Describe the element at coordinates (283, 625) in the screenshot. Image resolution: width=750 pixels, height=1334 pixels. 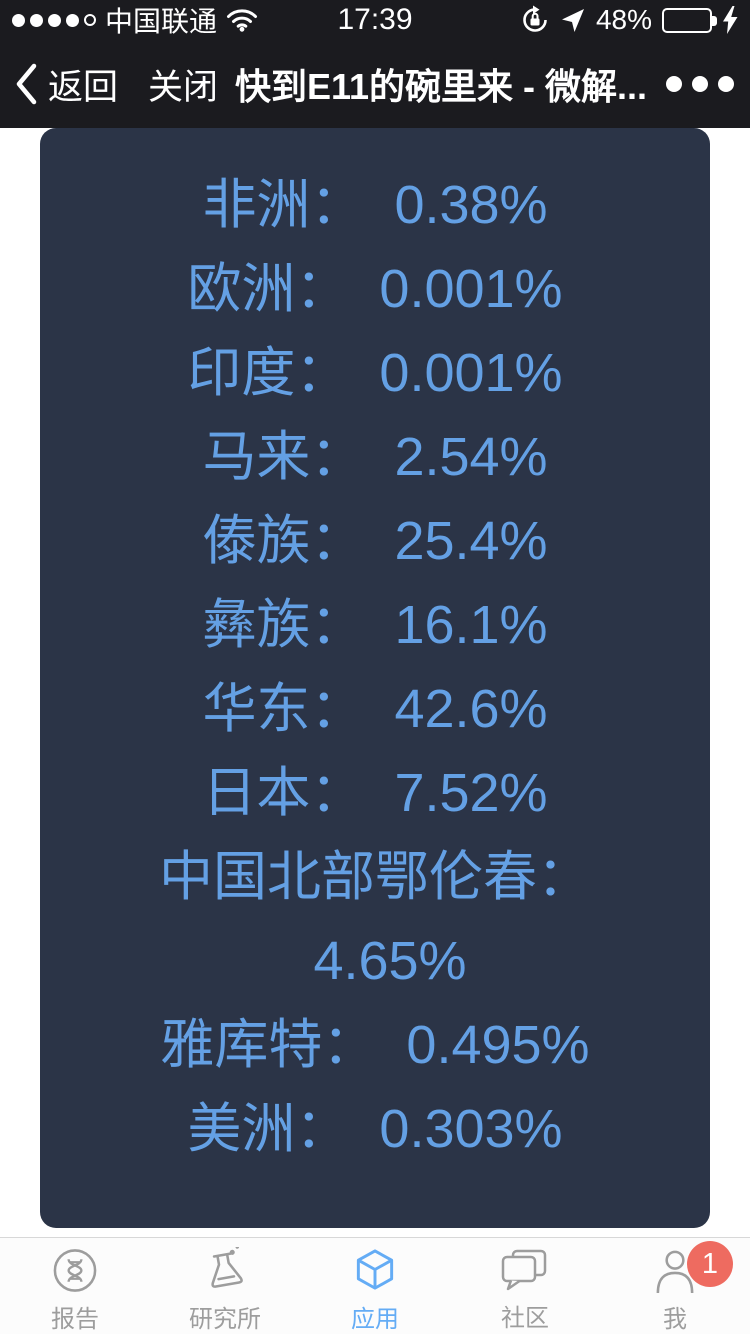
I see `ancestry-label: 彝族：` at that location.